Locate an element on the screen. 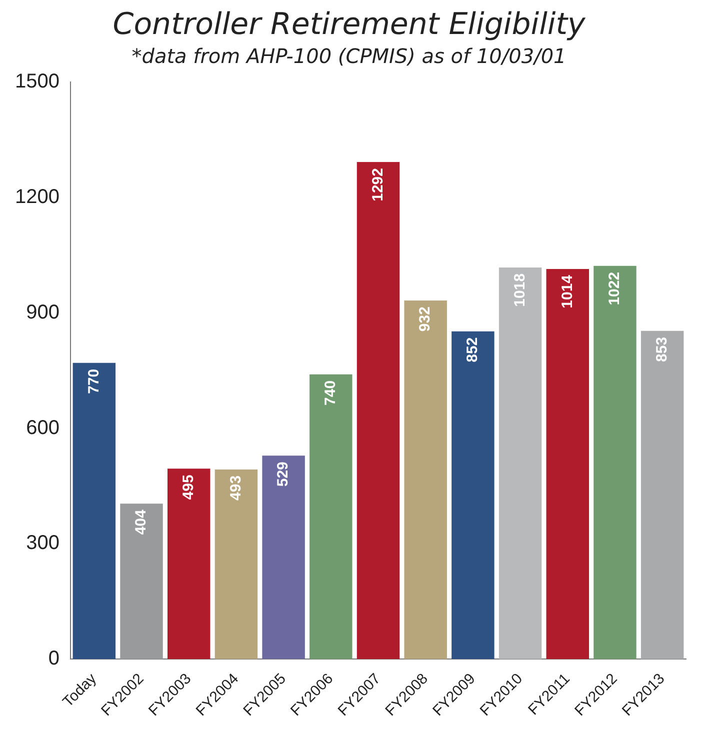 This screenshot has height=731, width=714. data-label: 740 is located at coordinates (331, 393).